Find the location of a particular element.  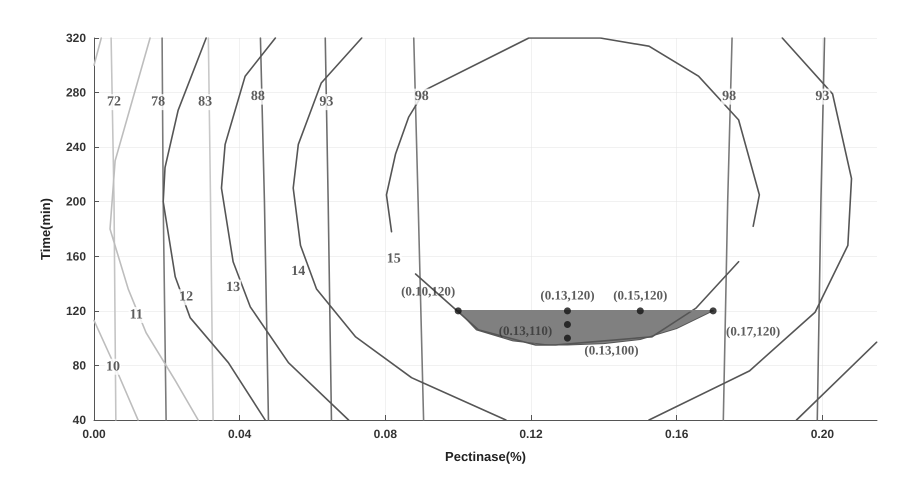

y-tick-label: 160 is located at coordinates (76, 256).